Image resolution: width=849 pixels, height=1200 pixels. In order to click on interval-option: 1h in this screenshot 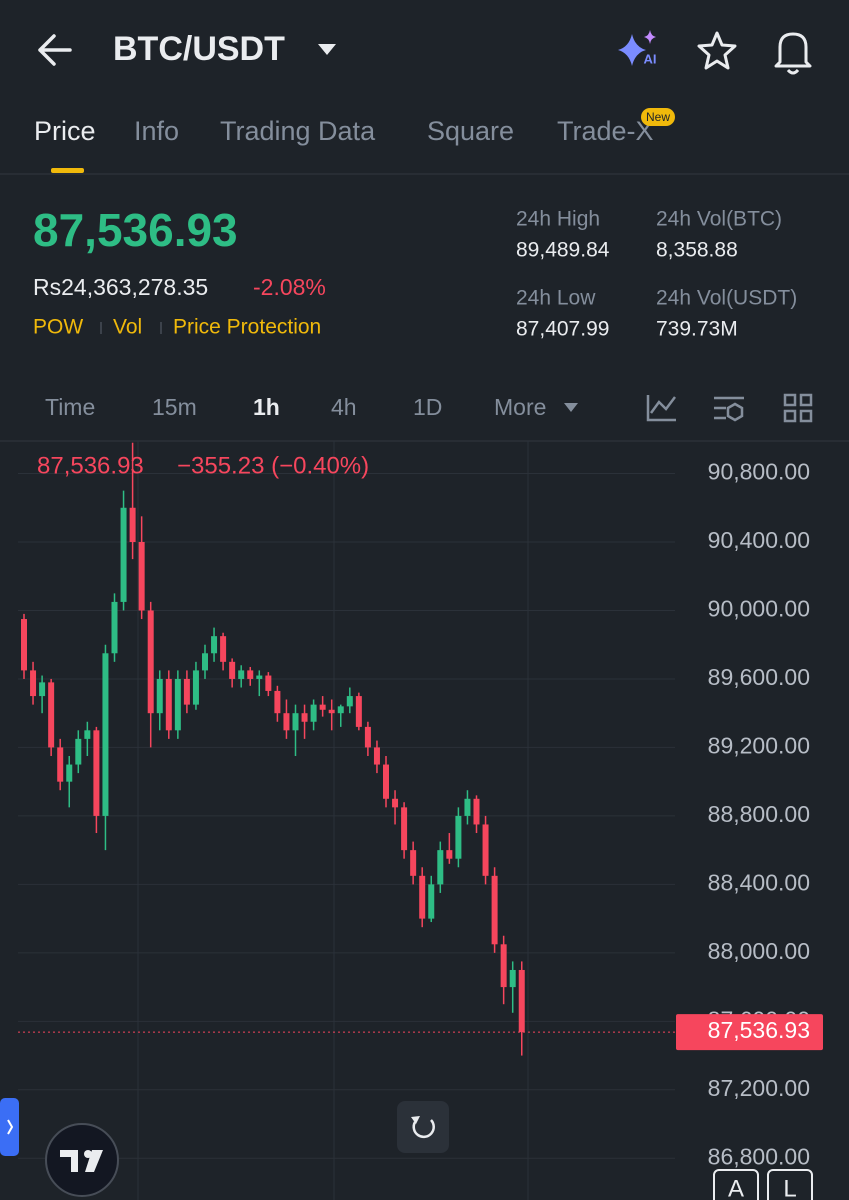, I will do `click(266, 407)`.